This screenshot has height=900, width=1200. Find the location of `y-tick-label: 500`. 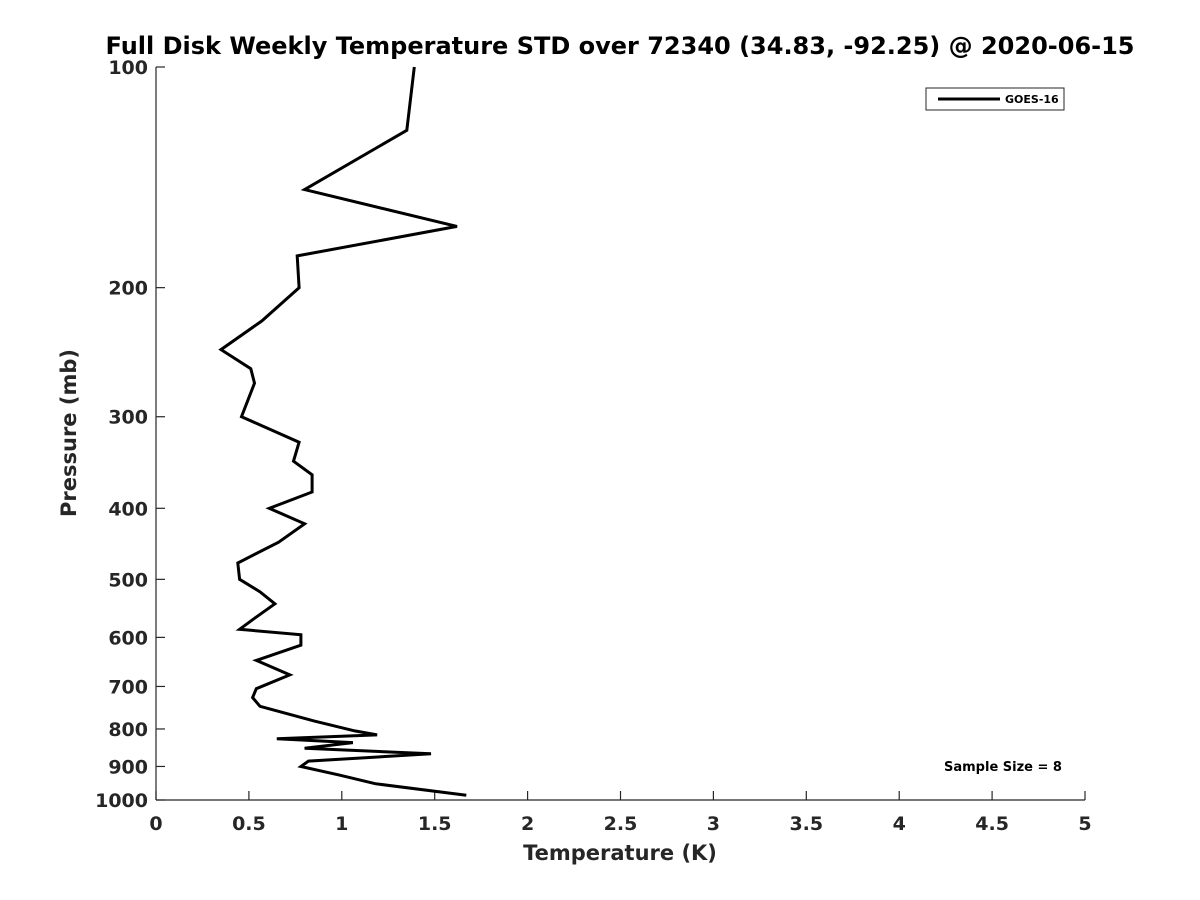

y-tick-label: 500 is located at coordinates (128, 580).